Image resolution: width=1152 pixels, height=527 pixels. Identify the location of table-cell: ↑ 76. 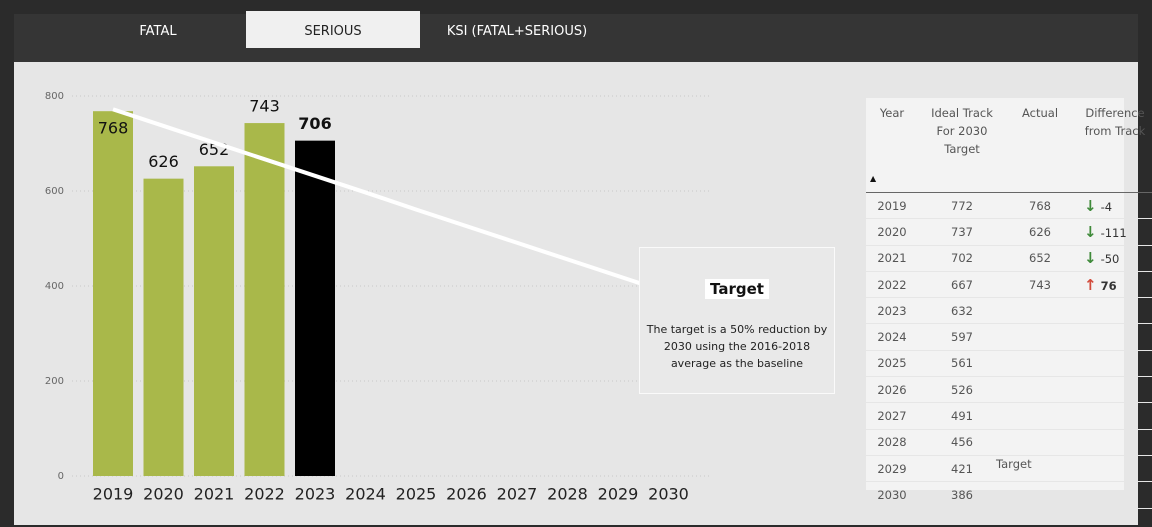
(1113, 285).